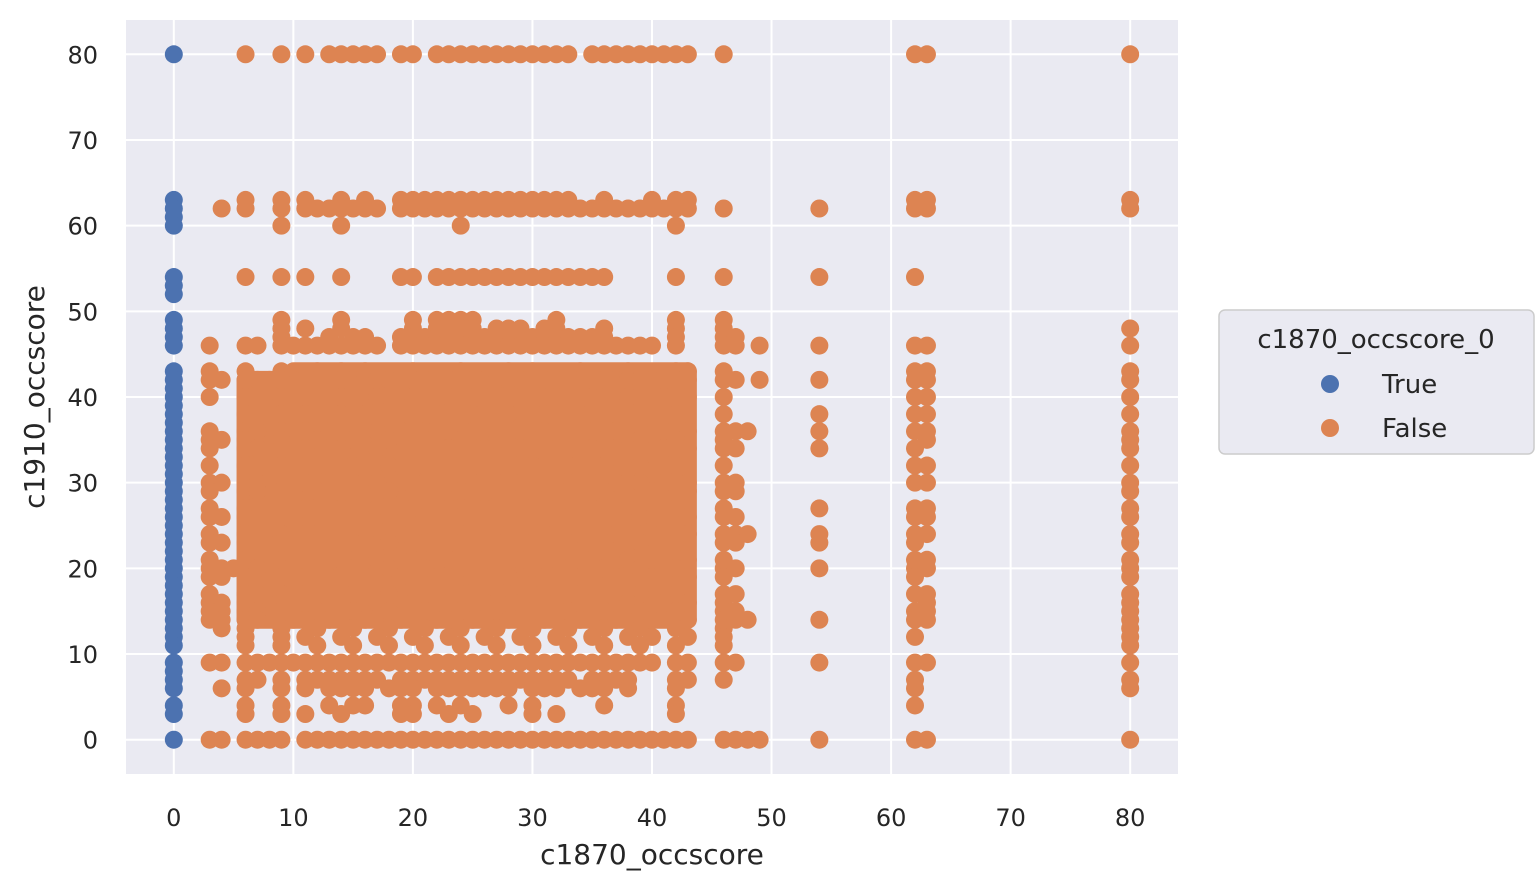 The width and height of the screenshot is (1538, 890). I want to click on series-true, so click(173, 397).